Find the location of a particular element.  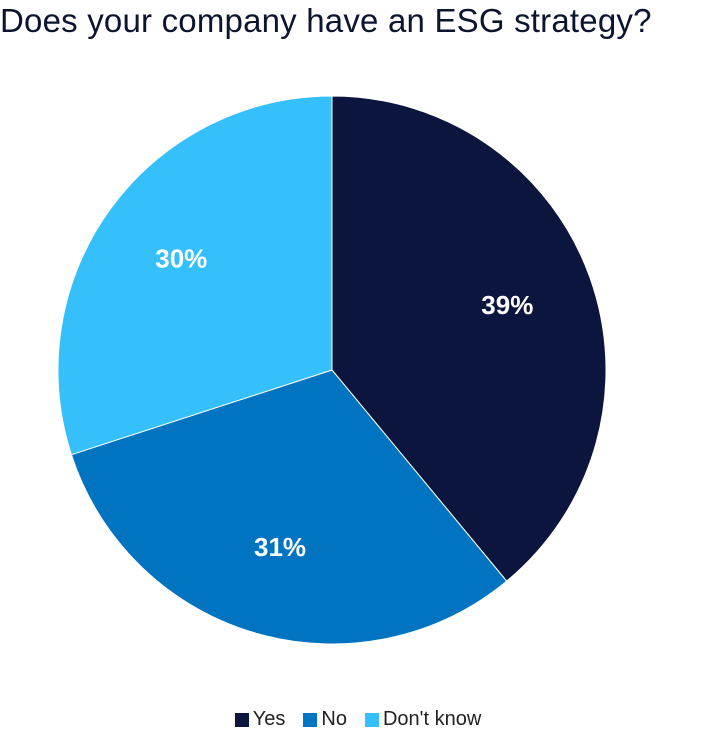

legend-swatch-yes is located at coordinates (241, 719).